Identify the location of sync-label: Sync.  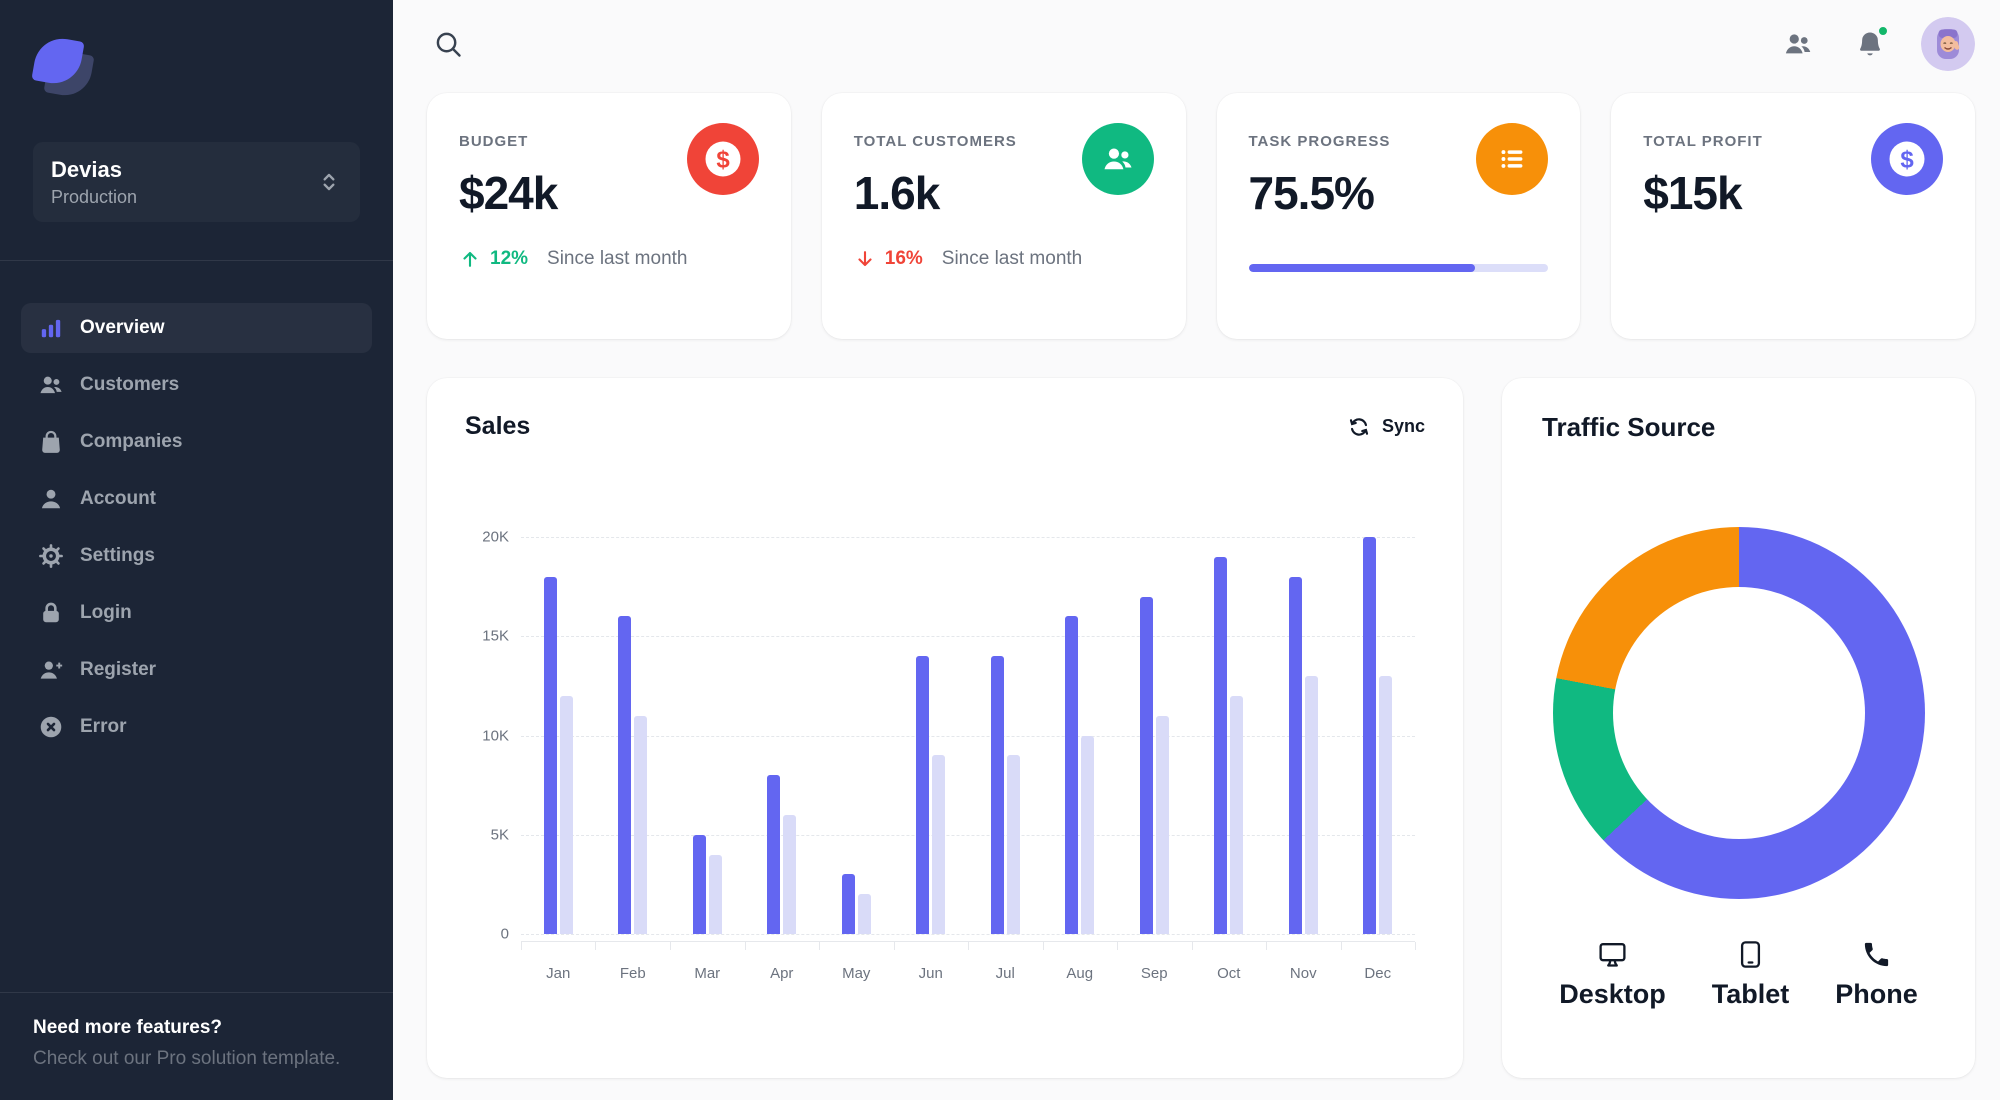
(1403, 426).